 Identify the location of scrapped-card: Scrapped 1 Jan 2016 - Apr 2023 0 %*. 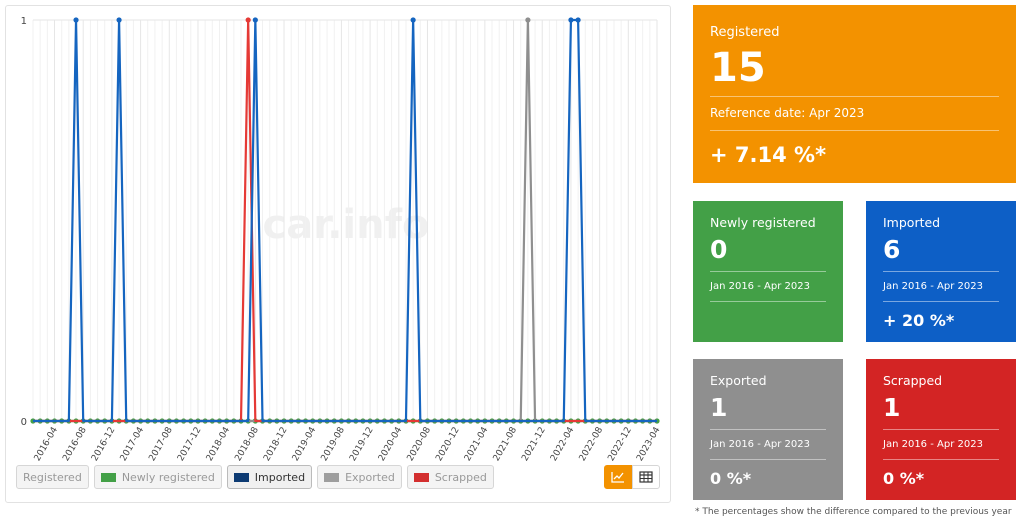
(941, 429).